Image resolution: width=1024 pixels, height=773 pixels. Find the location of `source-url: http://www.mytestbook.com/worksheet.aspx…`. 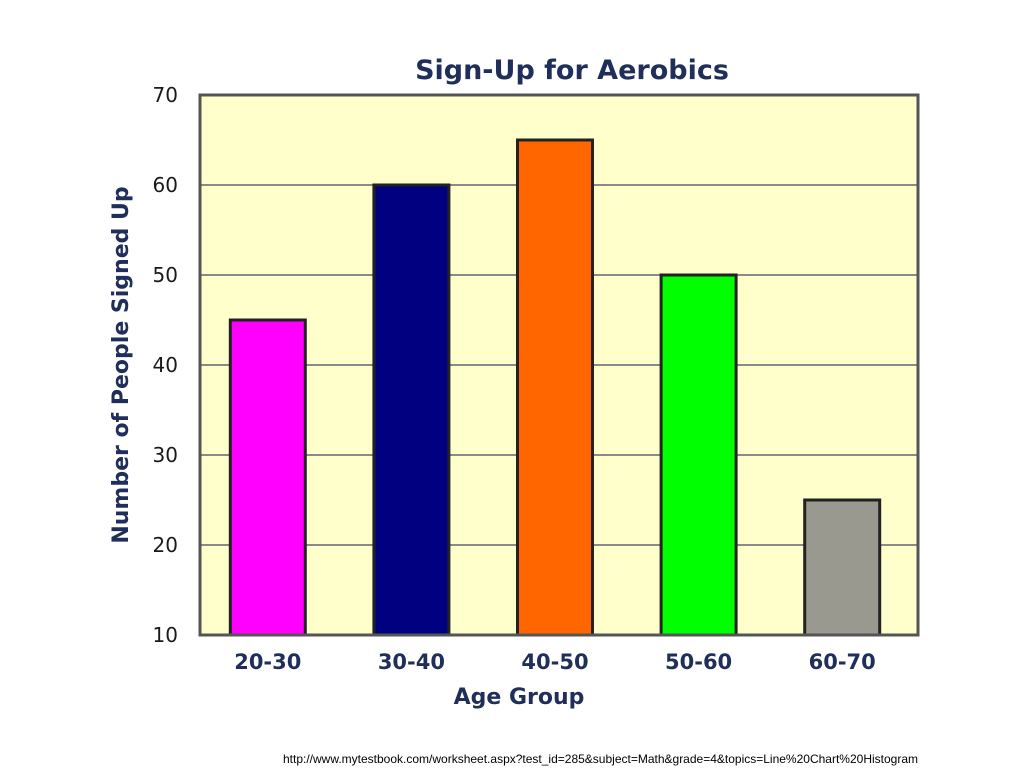

source-url: http://www.mytestbook.com/worksheet.aspx… is located at coordinates (600, 759).